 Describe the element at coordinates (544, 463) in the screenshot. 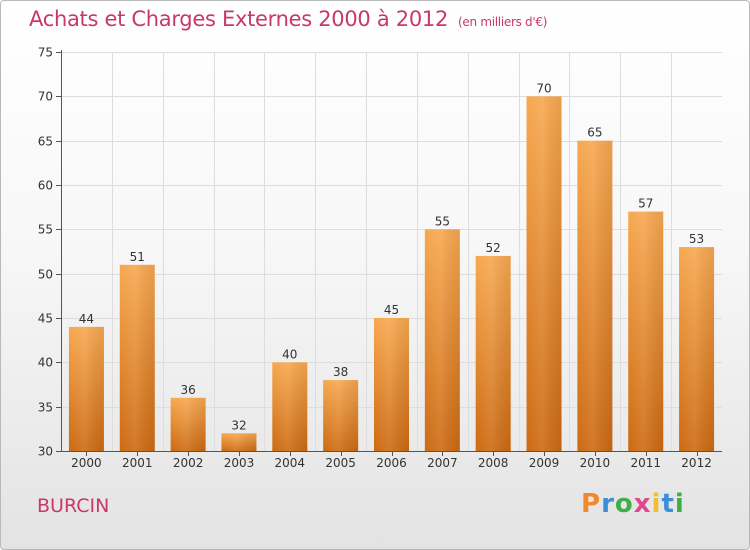

I see `x-tick-label: 2009` at that location.